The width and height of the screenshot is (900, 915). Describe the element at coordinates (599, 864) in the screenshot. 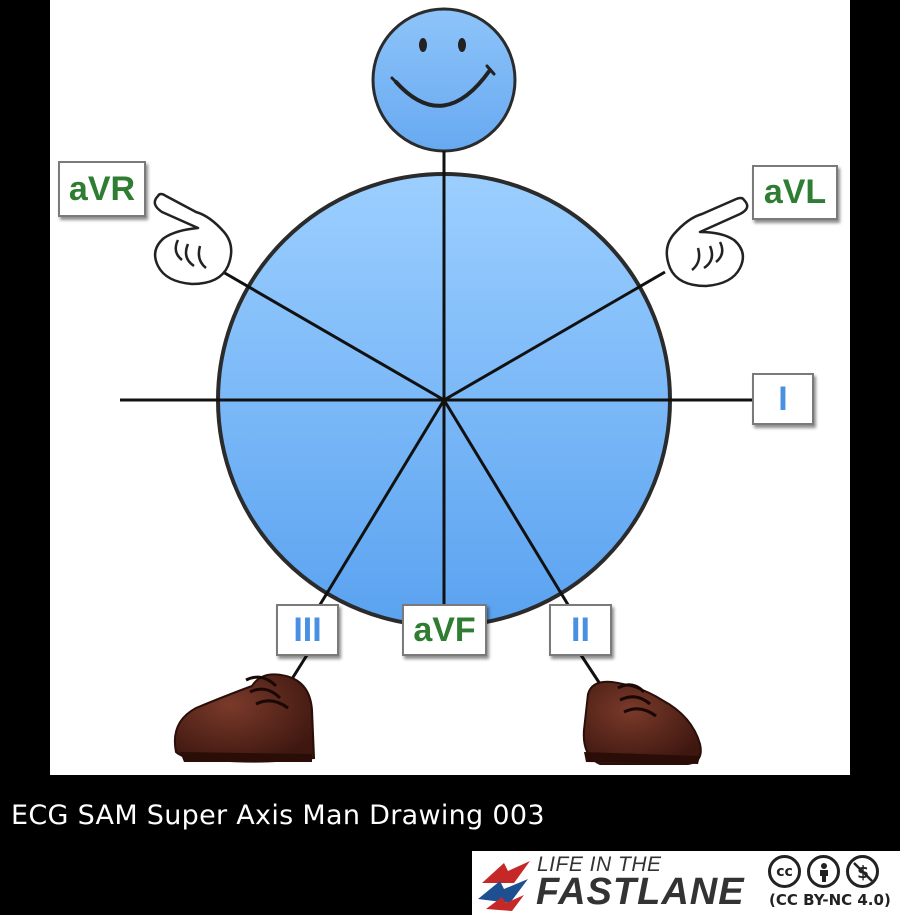

I see `logo-top-text: LIFE IN THE` at that location.